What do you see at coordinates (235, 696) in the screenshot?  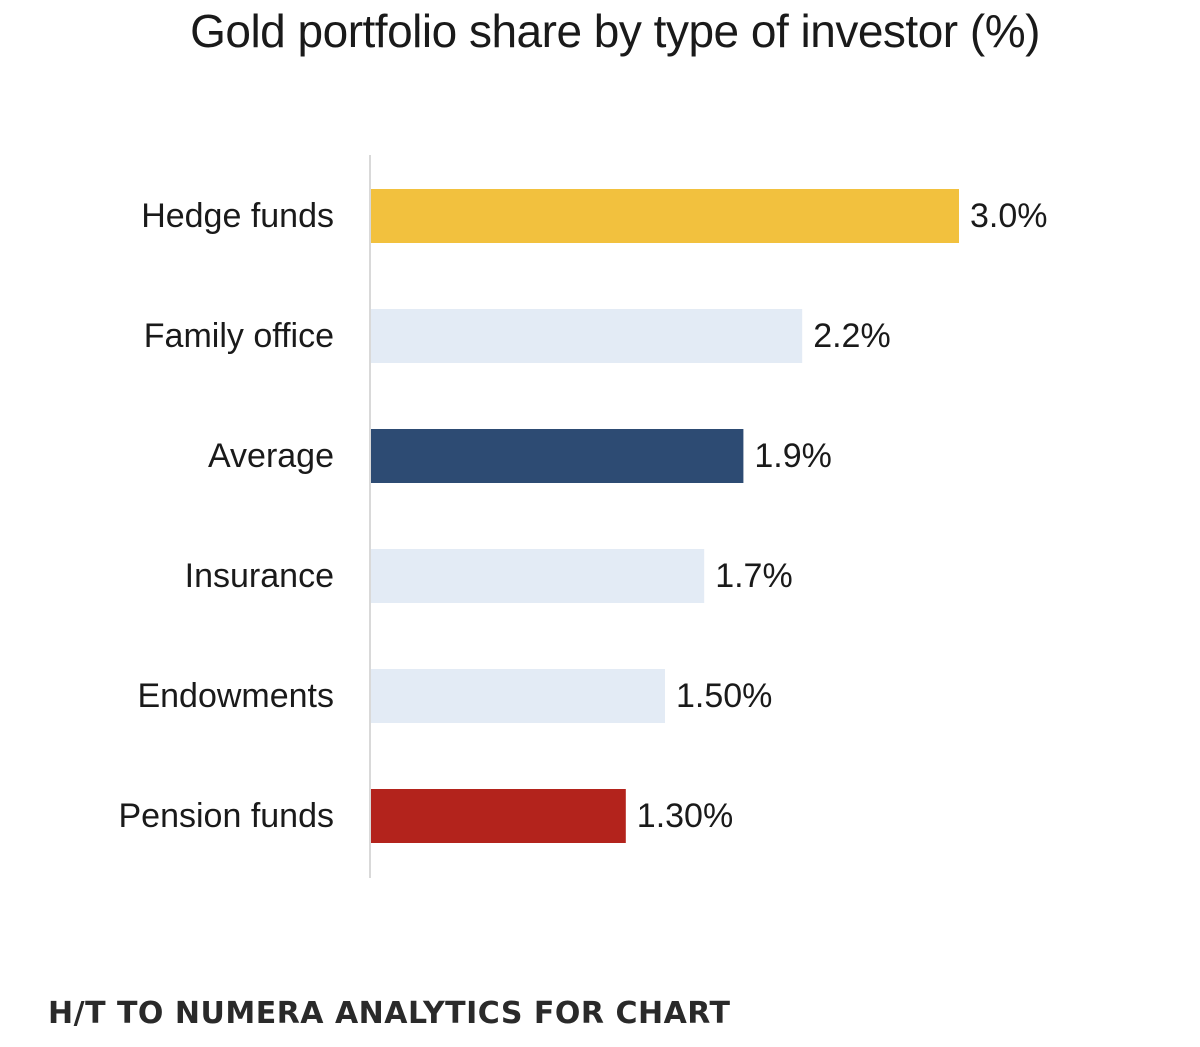 I see `category-label-endowments: Endowments` at bounding box center [235, 696].